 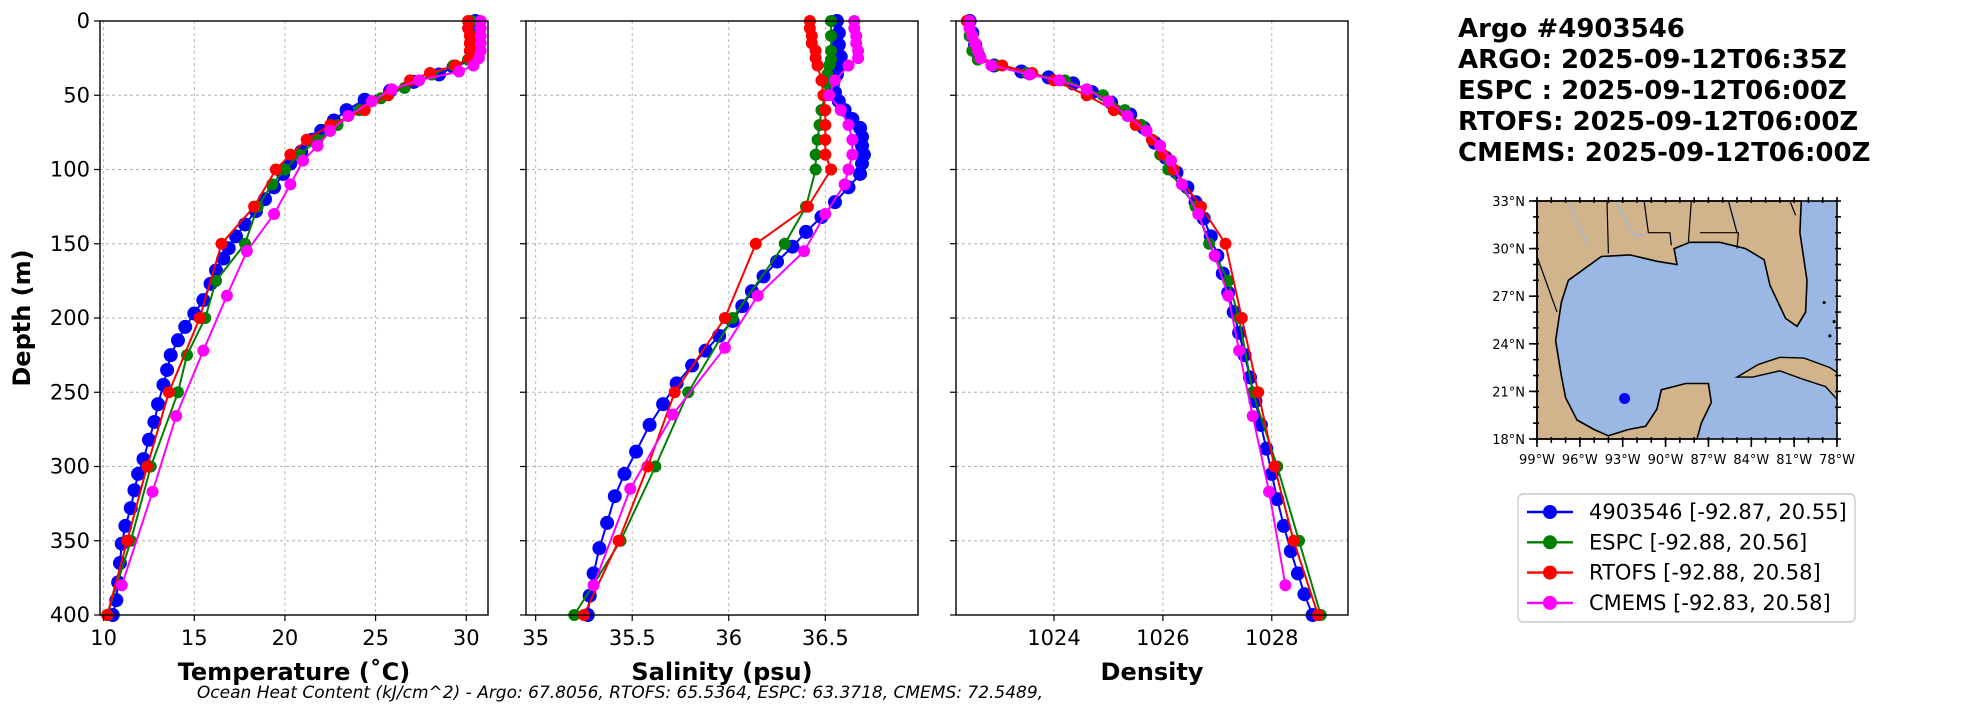 I want to click on legend-marker-cmems, so click(x=1550, y=602).